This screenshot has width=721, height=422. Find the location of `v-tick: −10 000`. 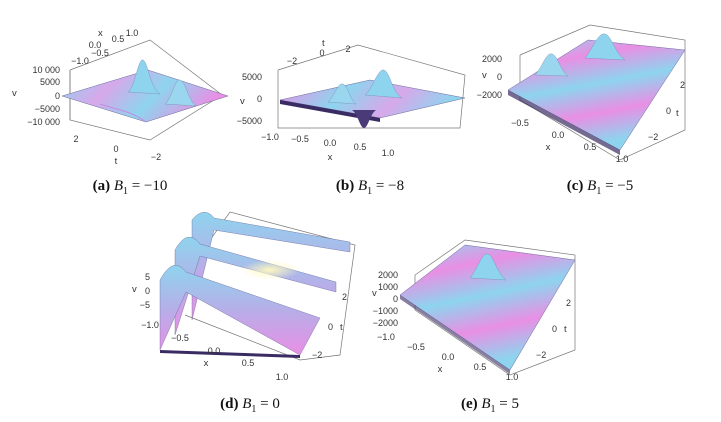

v-tick: −10 000 is located at coordinates (43, 122).